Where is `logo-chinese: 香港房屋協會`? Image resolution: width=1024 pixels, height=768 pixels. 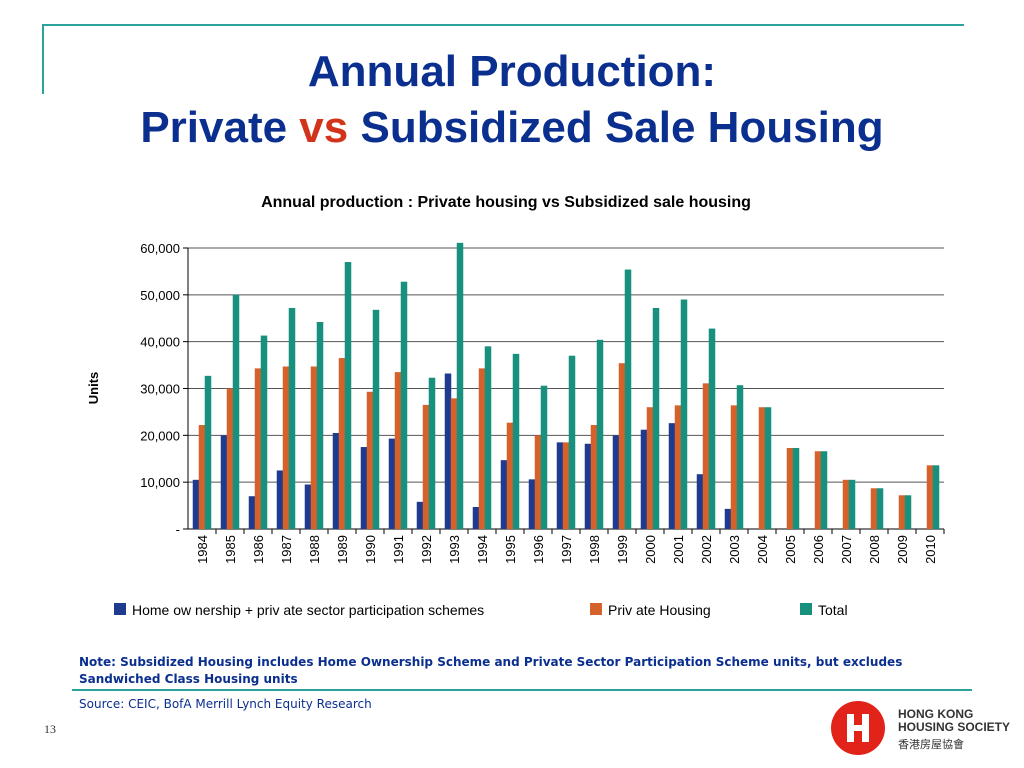
logo-chinese: 香港房屋協會 is located at coordinates (931, 744).